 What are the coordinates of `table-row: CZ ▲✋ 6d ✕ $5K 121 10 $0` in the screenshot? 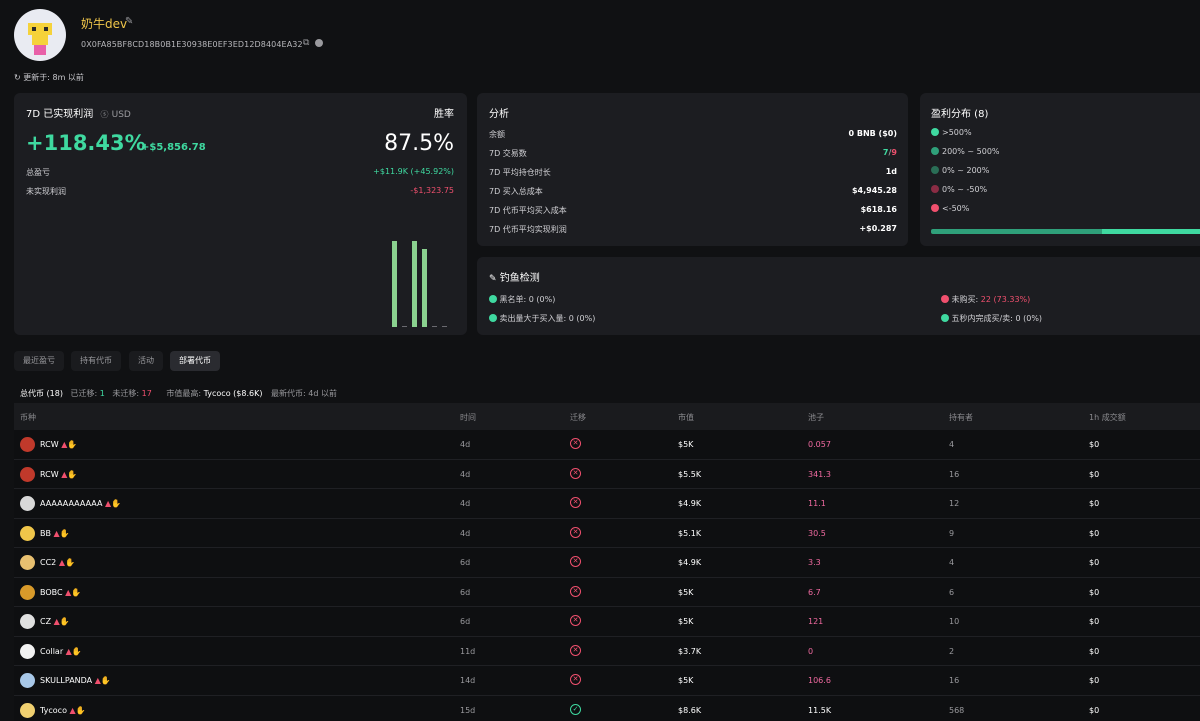 It's located at (607, 622).